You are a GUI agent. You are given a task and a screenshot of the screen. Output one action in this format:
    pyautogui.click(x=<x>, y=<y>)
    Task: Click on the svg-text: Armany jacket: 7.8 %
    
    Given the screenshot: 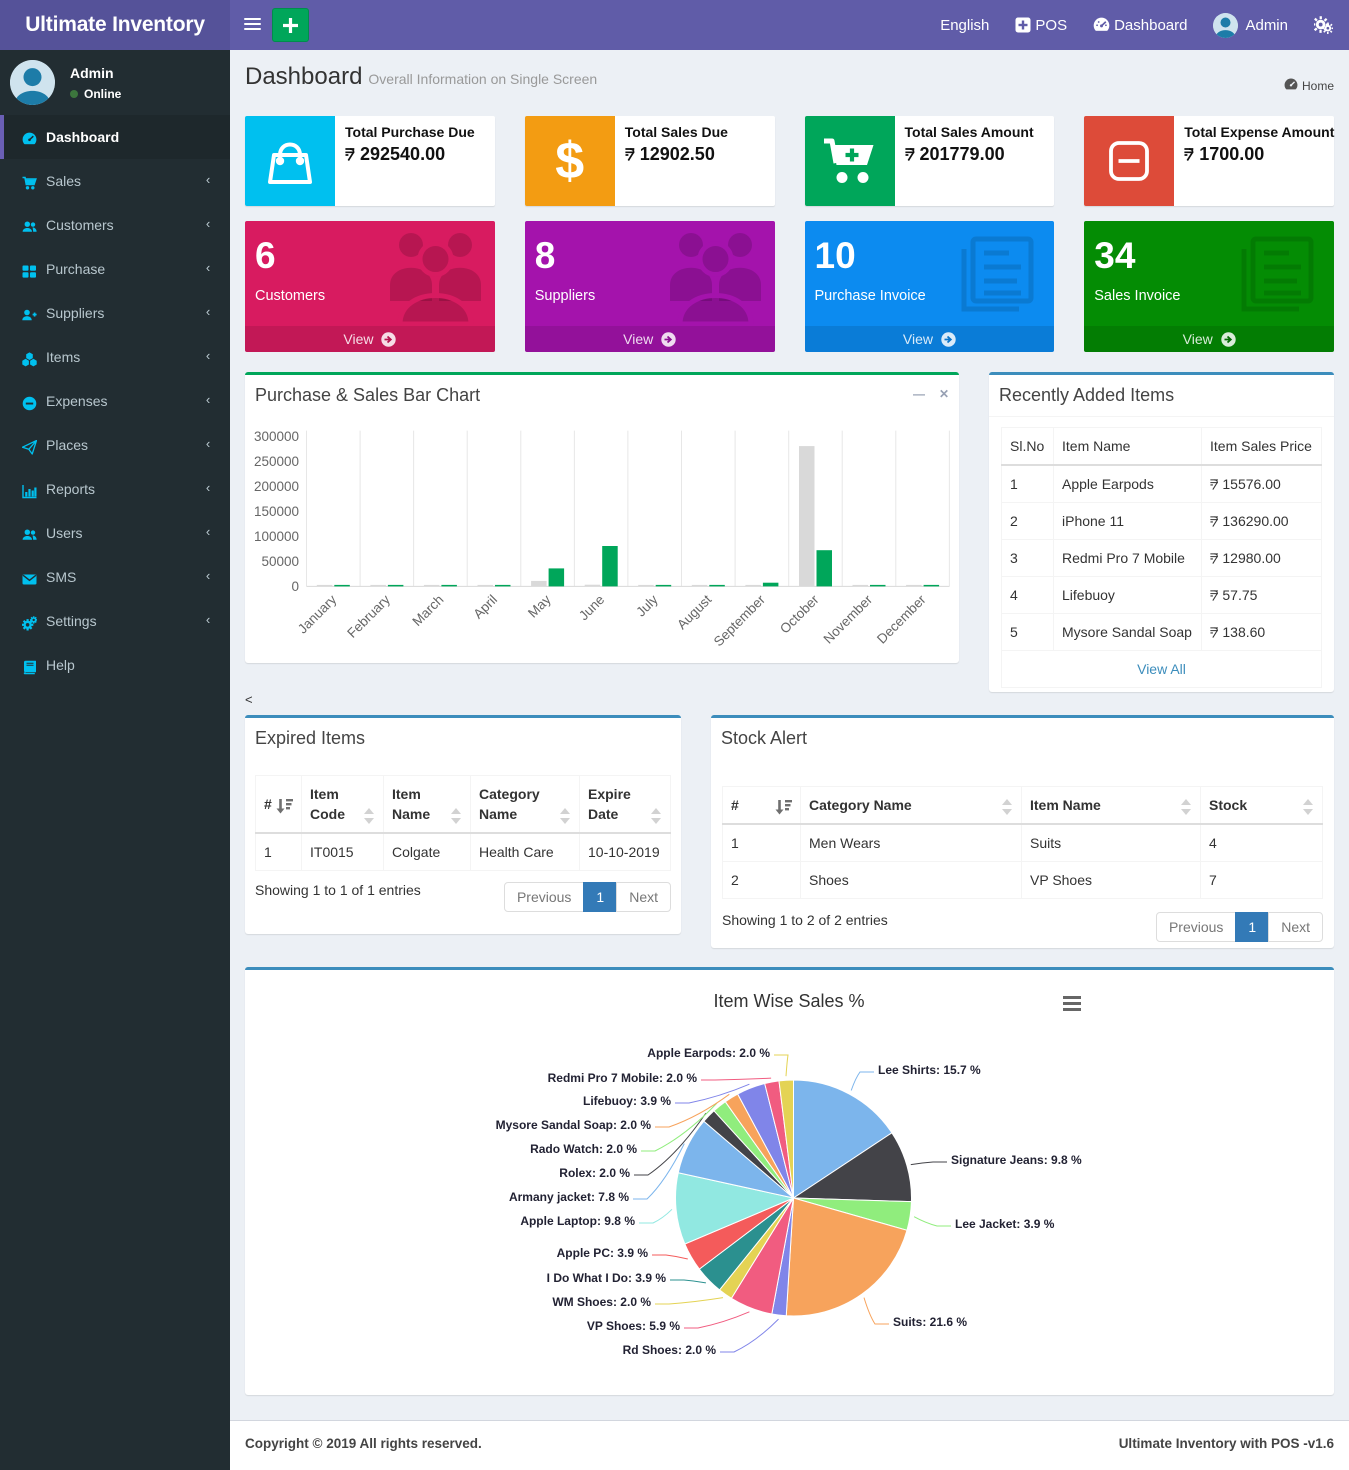 What is the action you would take?
    pyautogui.click(x=569, y=1197)
    